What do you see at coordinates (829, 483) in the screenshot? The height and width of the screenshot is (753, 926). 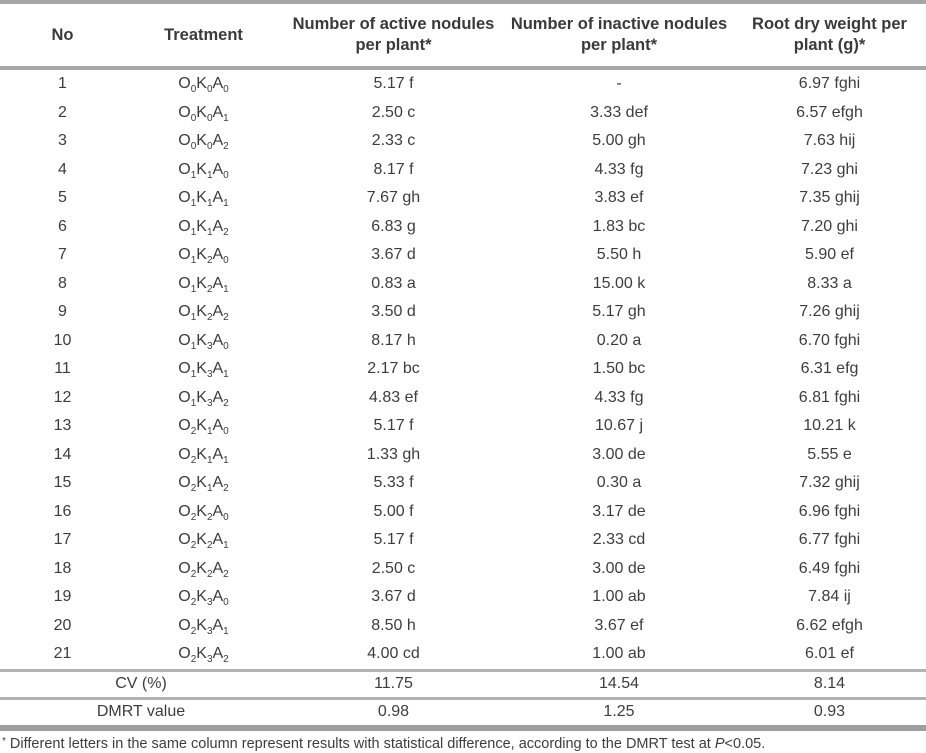 I see `root-dry-weight-cell: 7.32 ghij` at bounding box center [829, 483].